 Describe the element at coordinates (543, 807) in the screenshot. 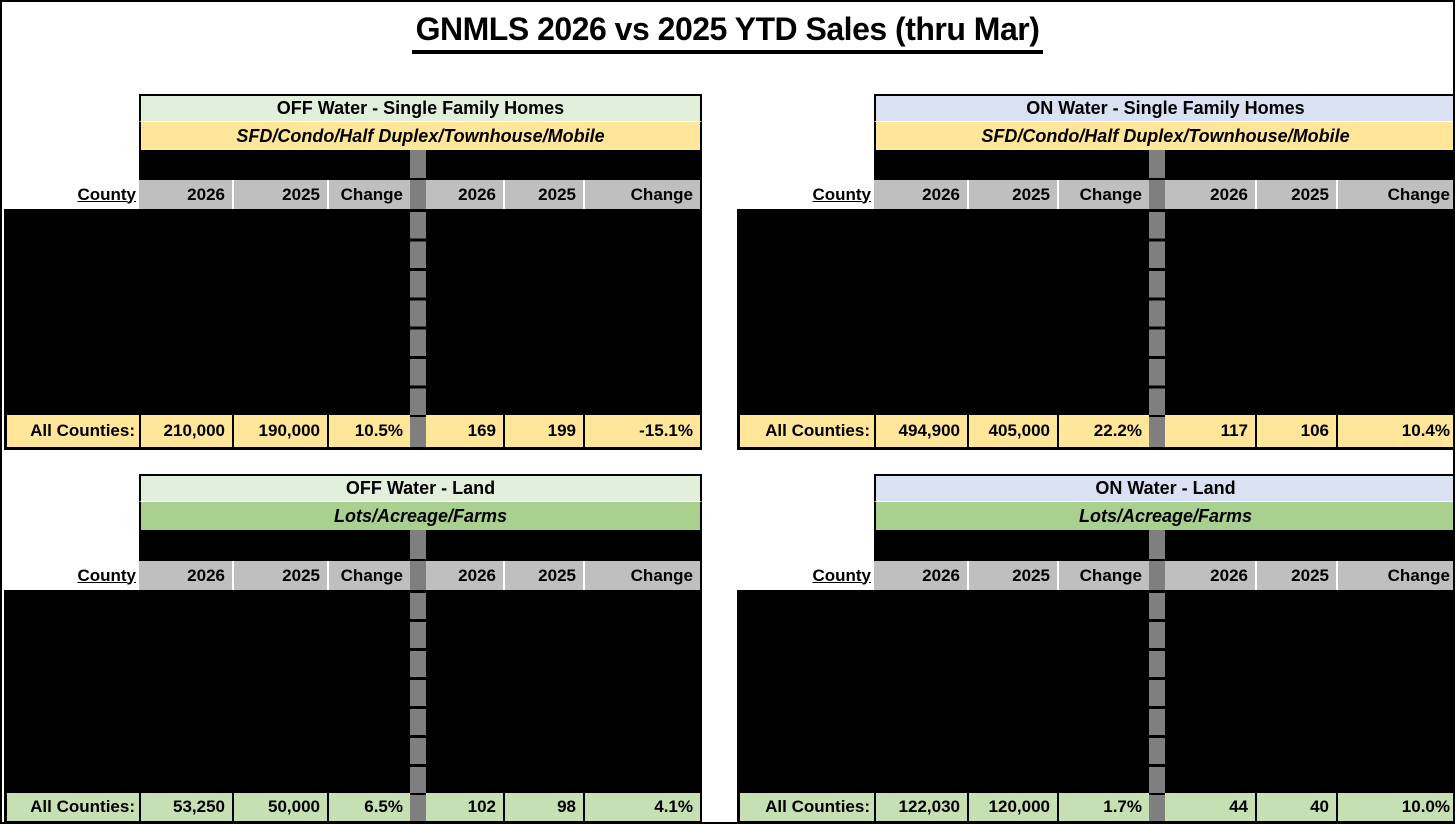

I see `totals-value: 98` at that location.